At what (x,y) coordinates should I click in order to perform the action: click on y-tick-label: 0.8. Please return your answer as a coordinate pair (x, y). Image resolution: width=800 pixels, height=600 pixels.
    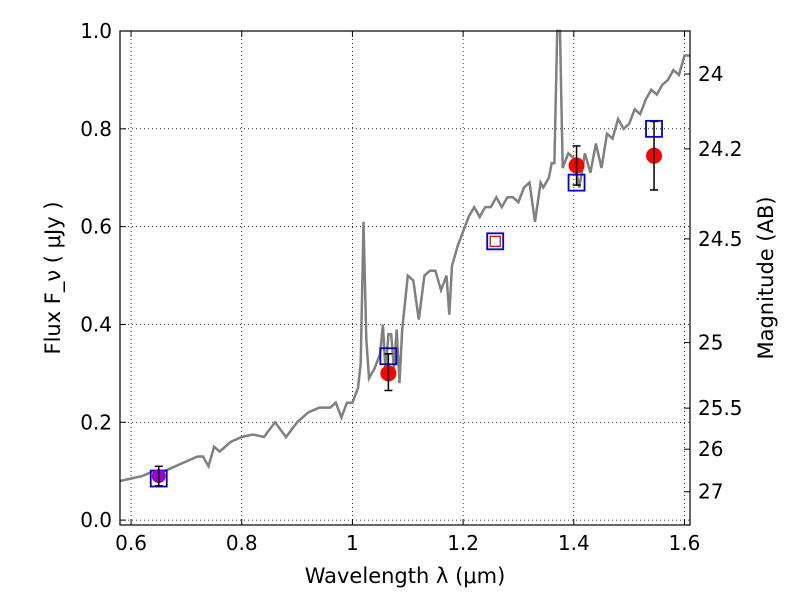
    Looking at the image, I should click on (96, 129).